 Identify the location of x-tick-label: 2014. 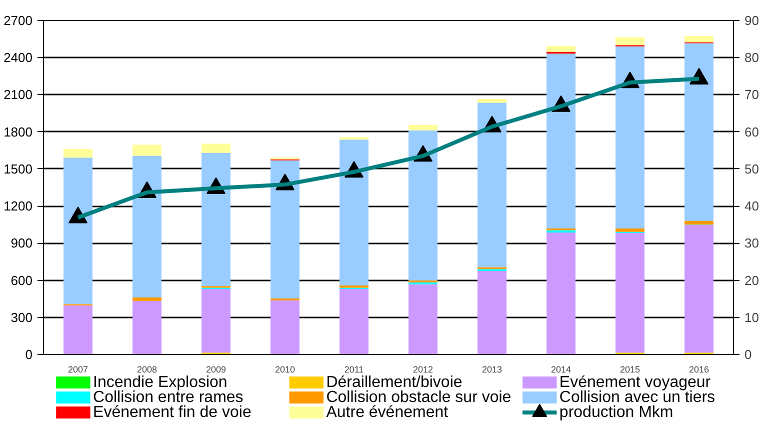
(561, 369).